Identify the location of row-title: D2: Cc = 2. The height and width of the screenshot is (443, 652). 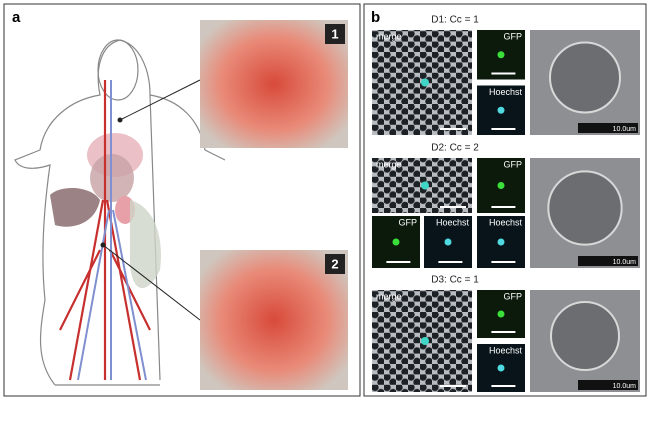
(455, 148).